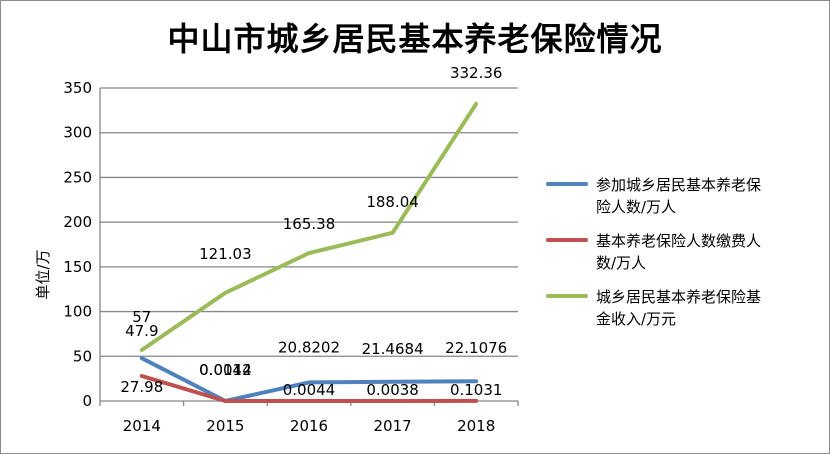  I want to click on data-label: 27.98, so click(141, 387).